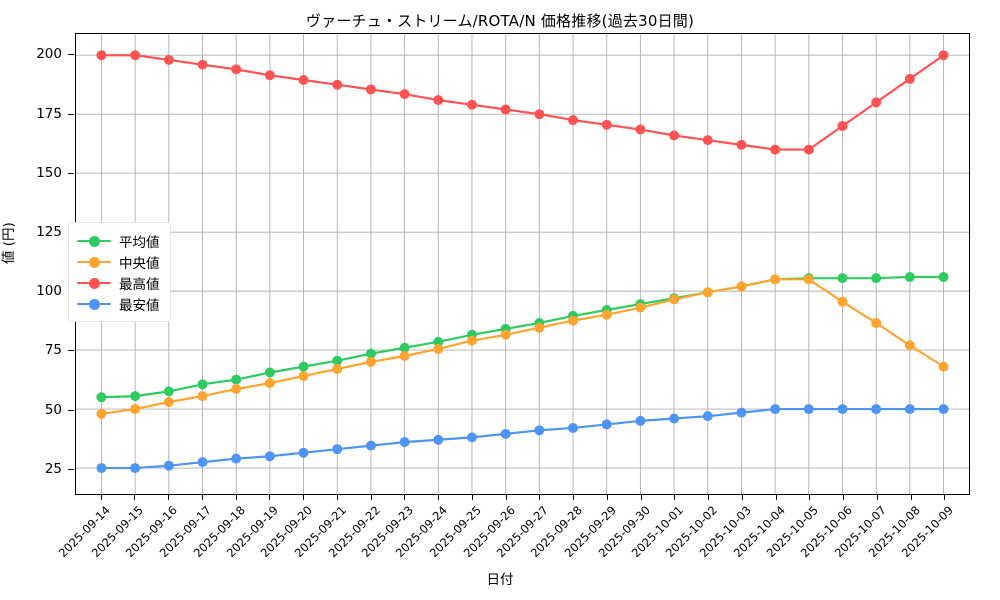 This screenshot has height=600, width=1000. What do you see at coordinates (139, 242) in the screenshot?
I see `legend-label: 平均値` at bounding box center [139, 242].